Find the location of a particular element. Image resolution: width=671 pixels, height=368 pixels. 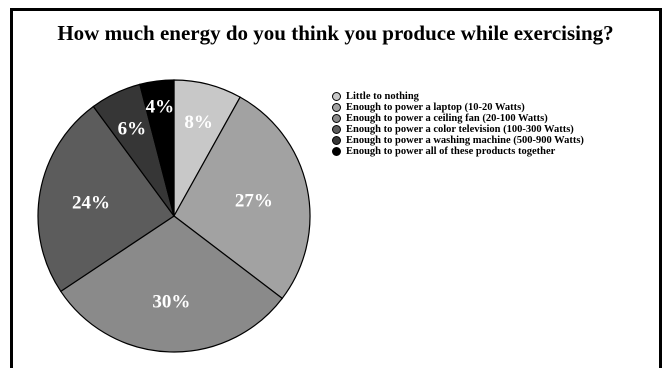

slice-label-3: 30% is located at coordinates (171, 301).